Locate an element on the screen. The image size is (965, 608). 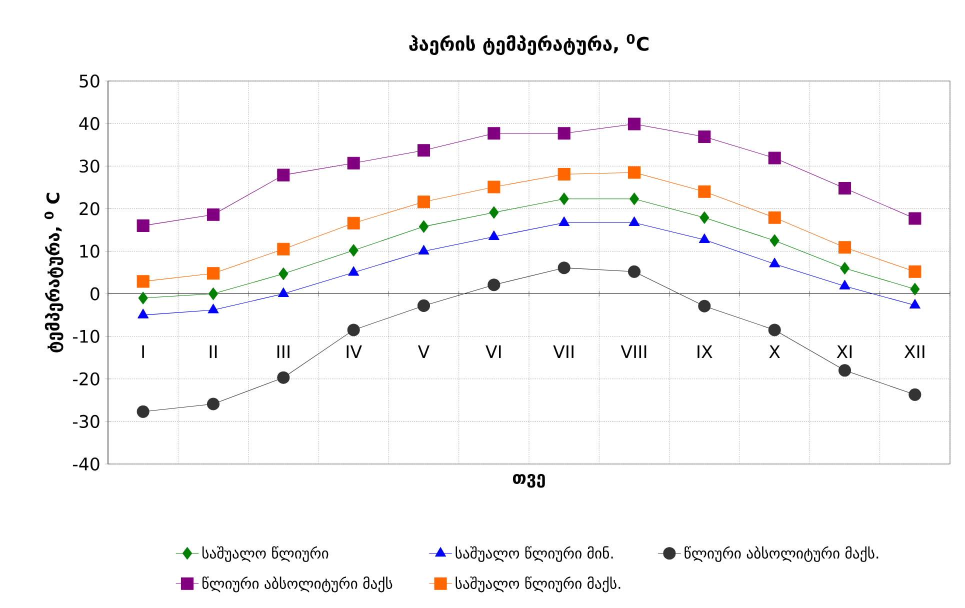
legend-label: წლიური აბსოლიტური მაქს is located at coordinates (297, 584).